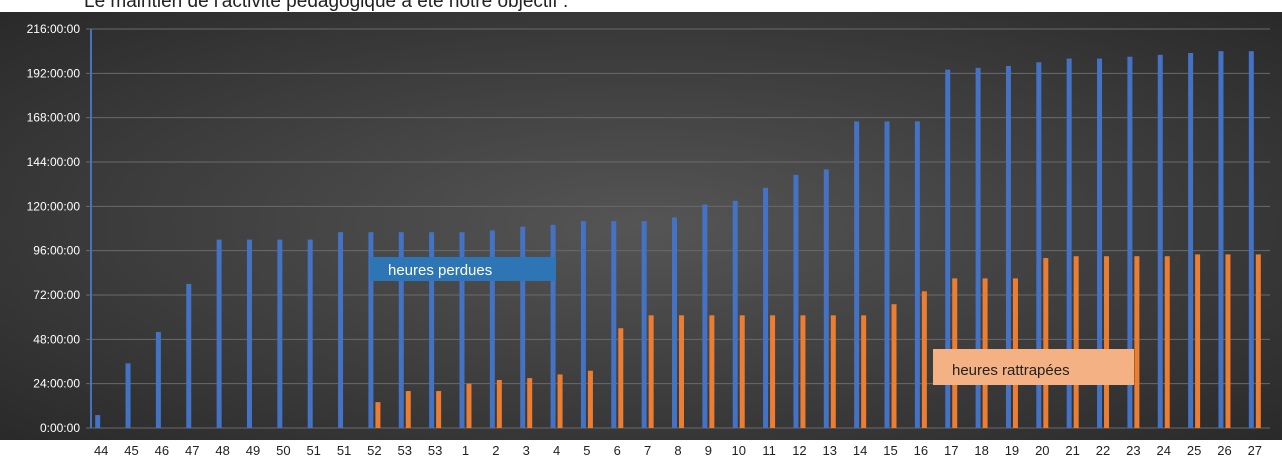 This screenshot has height=461, width=1282. Describe the element at coordinates (131, 450) in the screenshot. I see `x-tick-label: 45` at that location.